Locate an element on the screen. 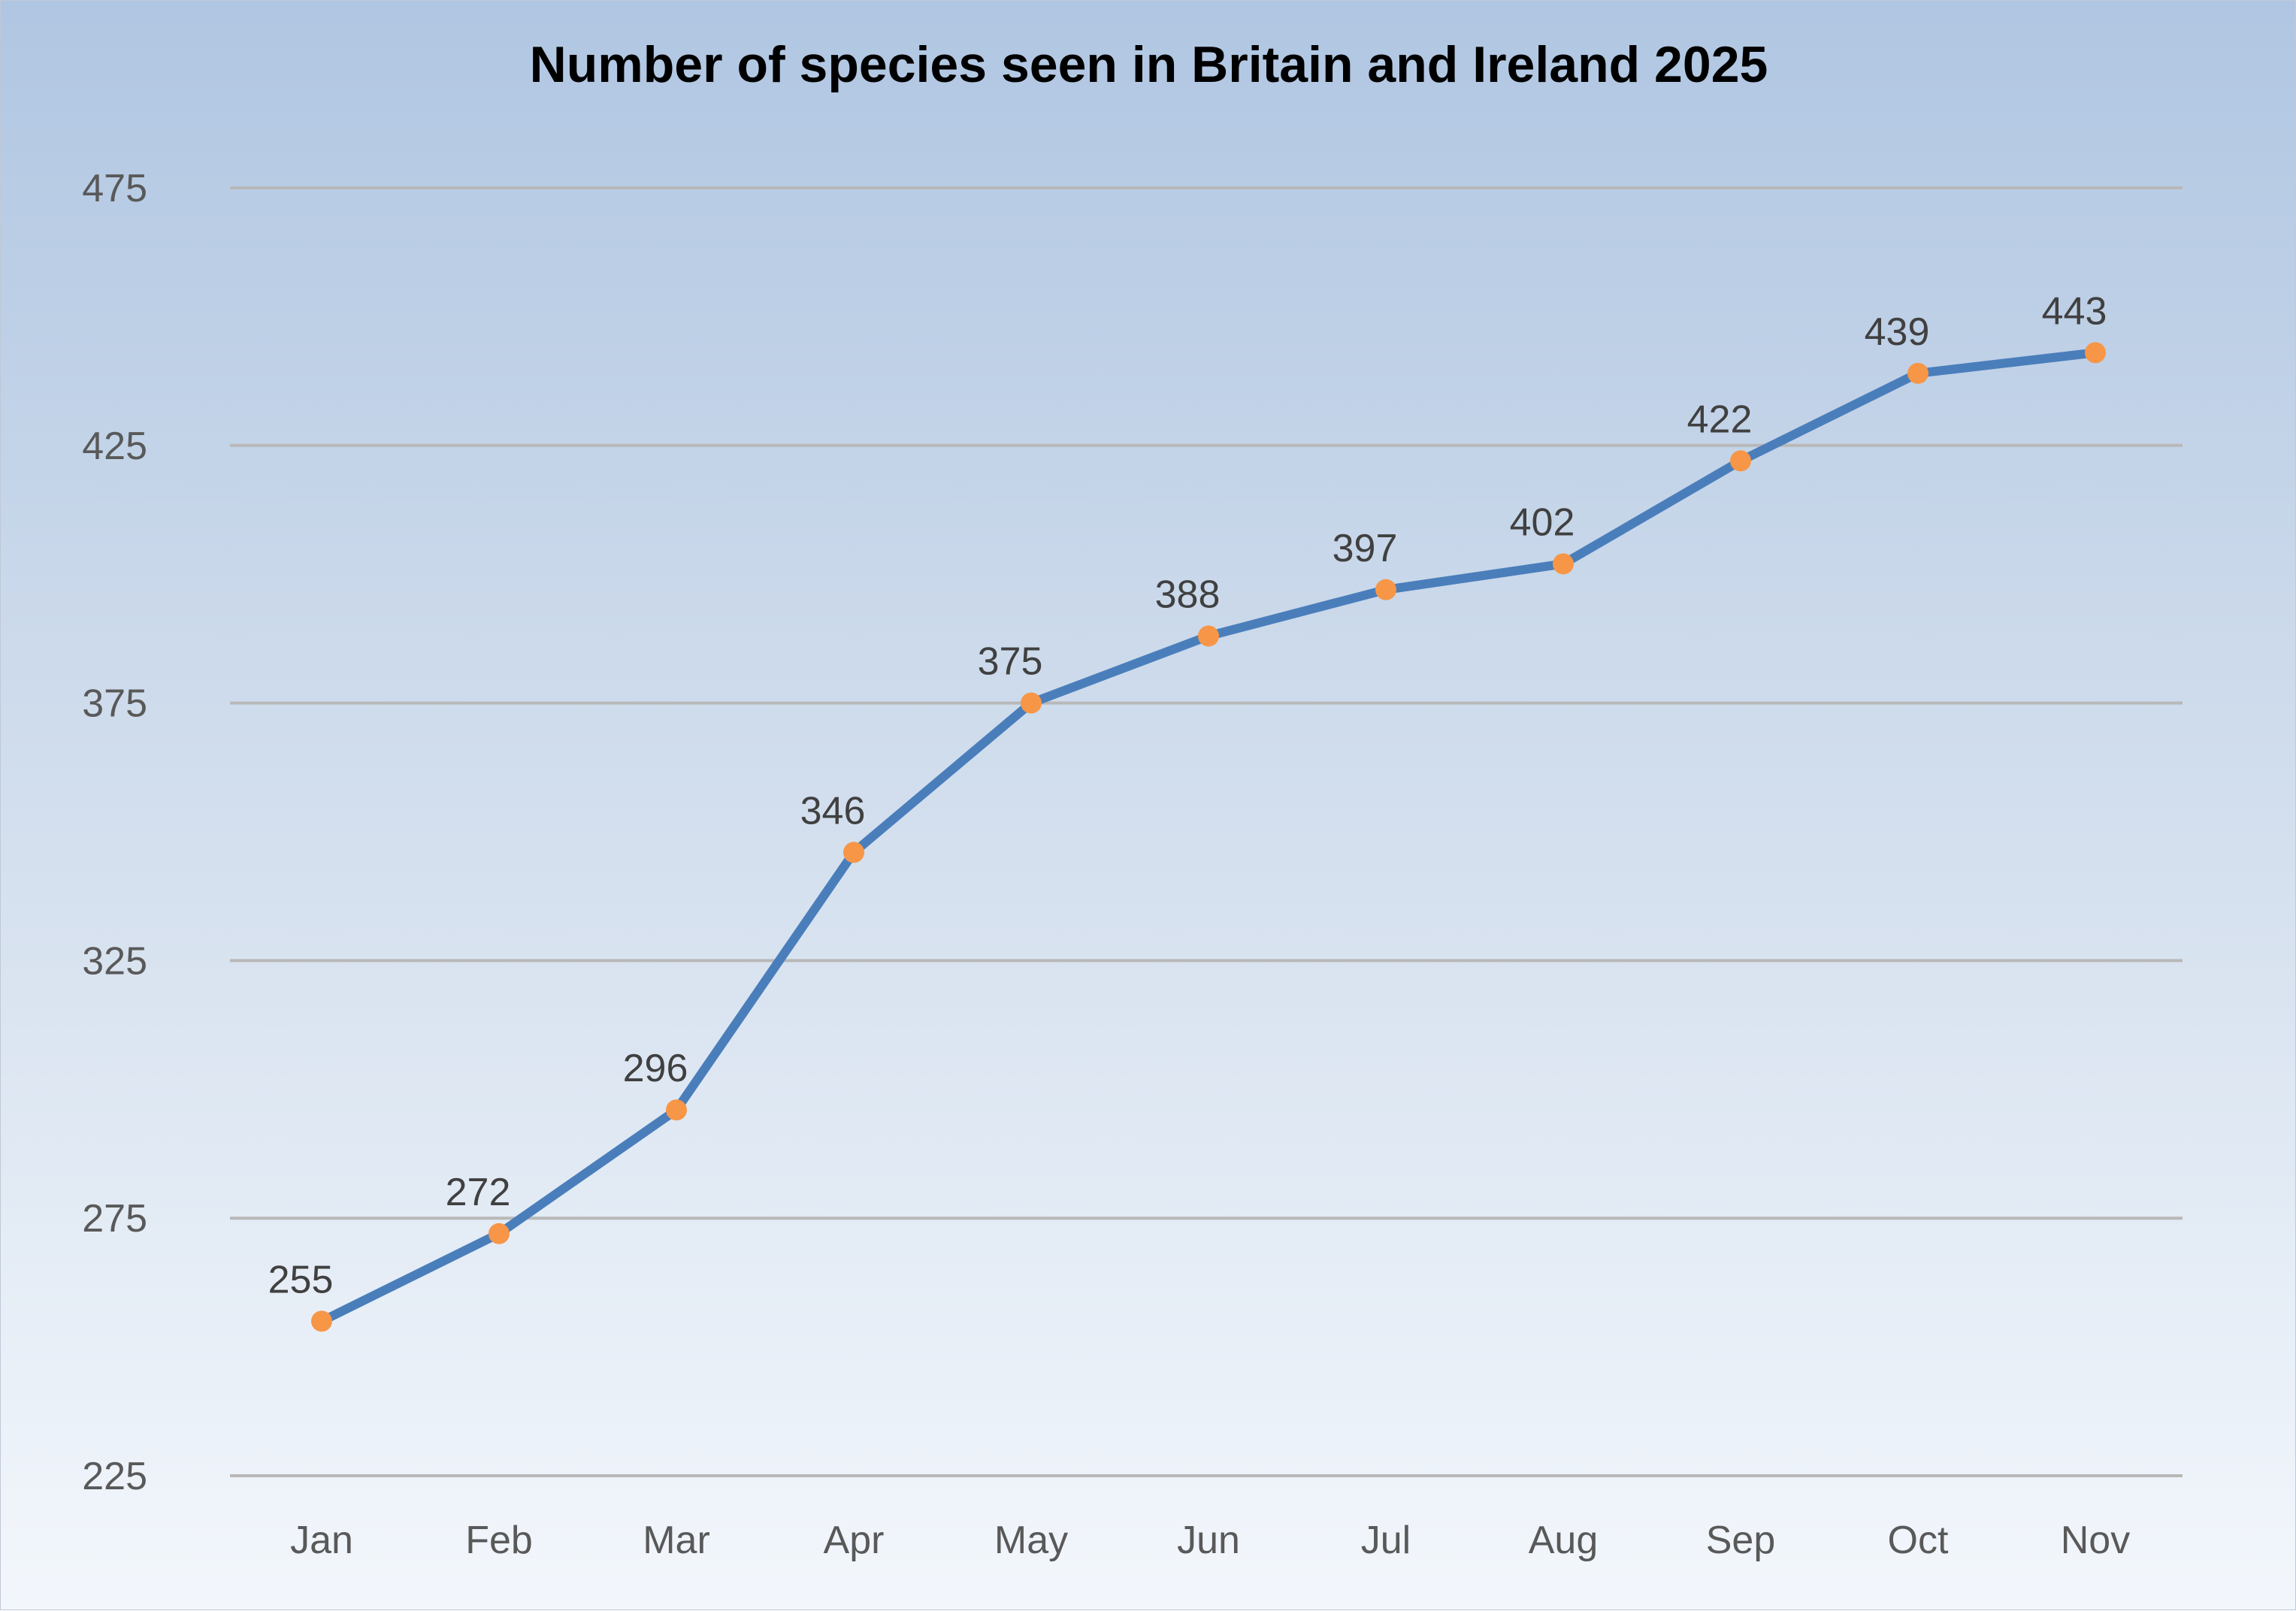 The width and height of the screenshot is (2296, 1611). x-tick-label: Mar is located at coordinates (677, 1540).